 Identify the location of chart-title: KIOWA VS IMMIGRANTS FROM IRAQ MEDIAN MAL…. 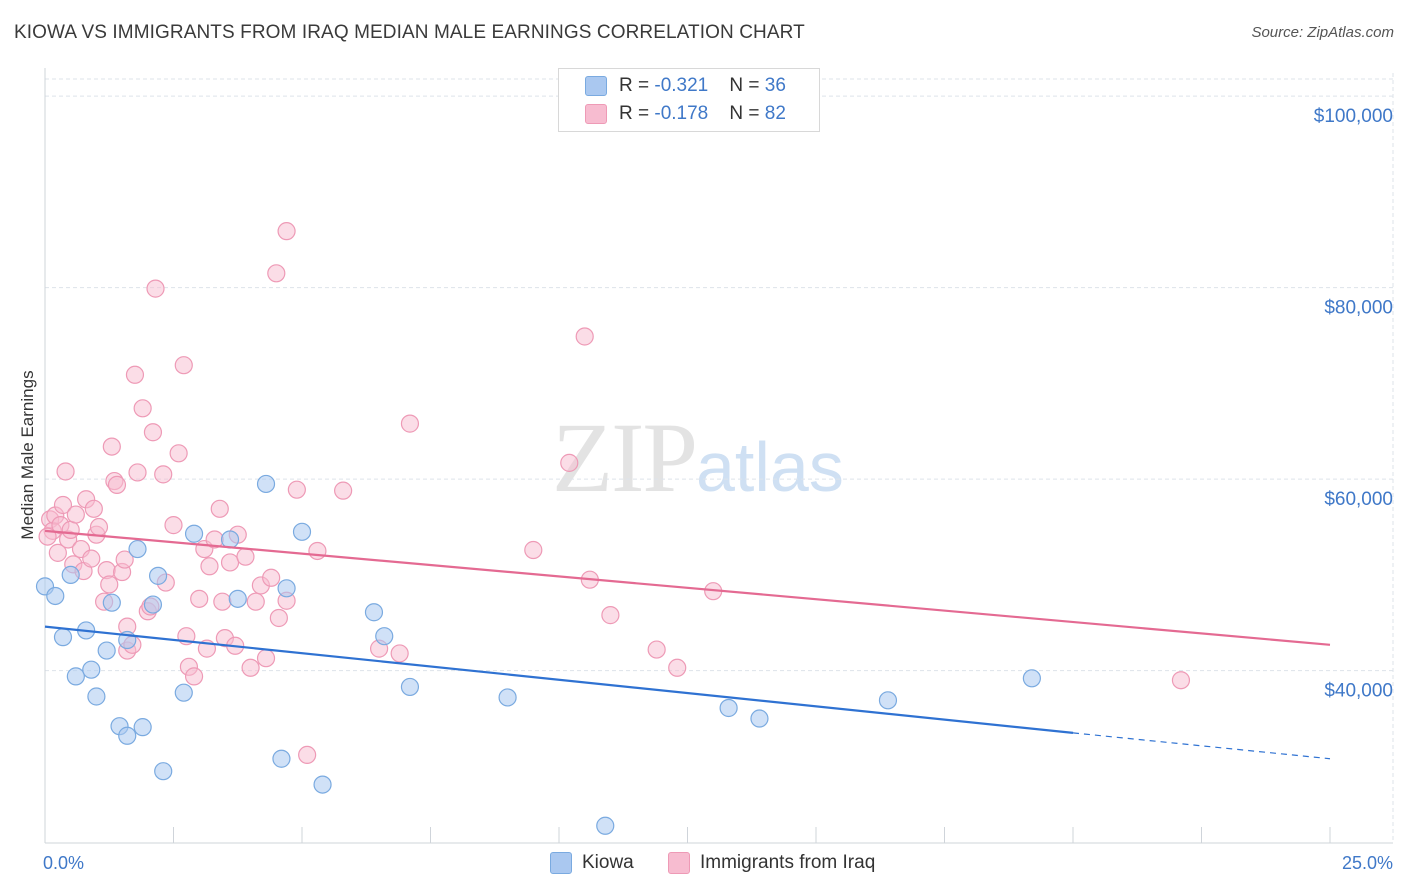
(409, 32).